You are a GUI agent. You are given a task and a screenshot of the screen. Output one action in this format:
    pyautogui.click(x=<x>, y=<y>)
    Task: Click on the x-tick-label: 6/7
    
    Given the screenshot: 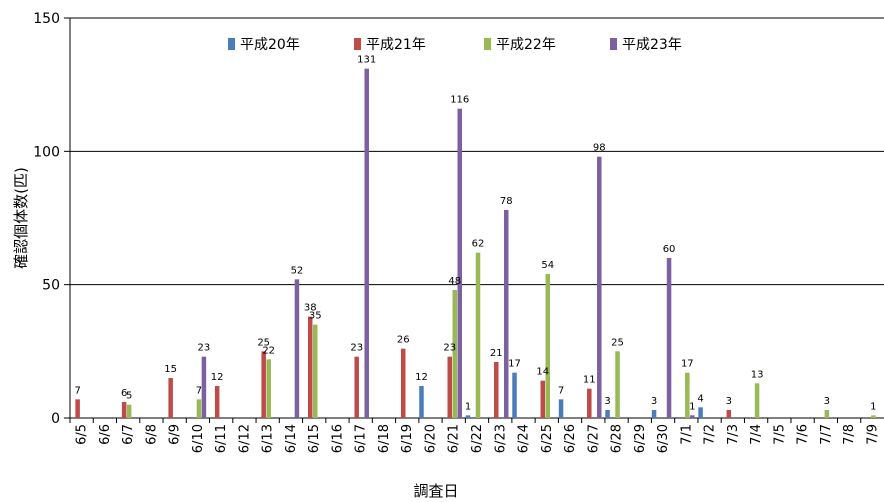 What is the action you would take?
    pyautogui.click(x=128, y=434)
    